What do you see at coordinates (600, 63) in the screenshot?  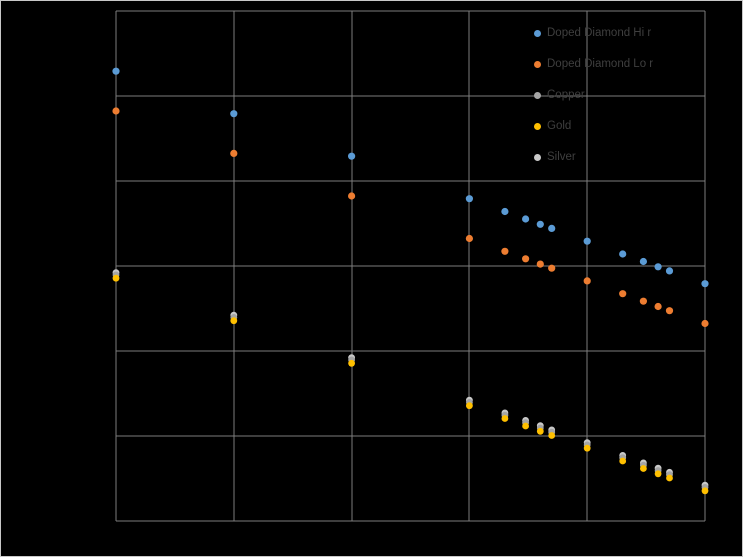 I see `legend-label: Doped Diamond Lo r` at bounding box center [600, 63].